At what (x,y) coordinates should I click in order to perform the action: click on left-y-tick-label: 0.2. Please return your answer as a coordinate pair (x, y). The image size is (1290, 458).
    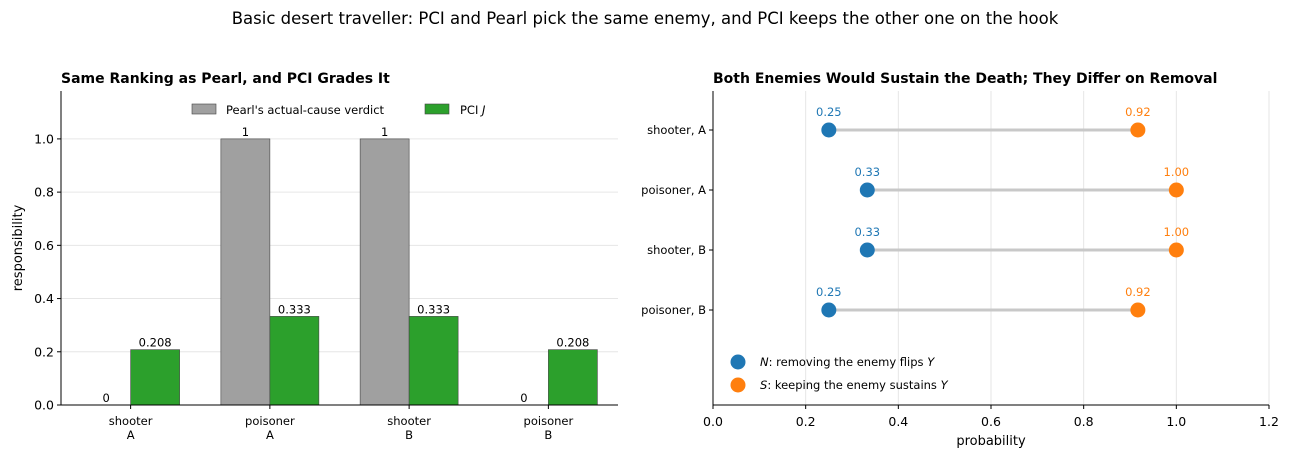
    Looking at the image, I should click on (44, 351).